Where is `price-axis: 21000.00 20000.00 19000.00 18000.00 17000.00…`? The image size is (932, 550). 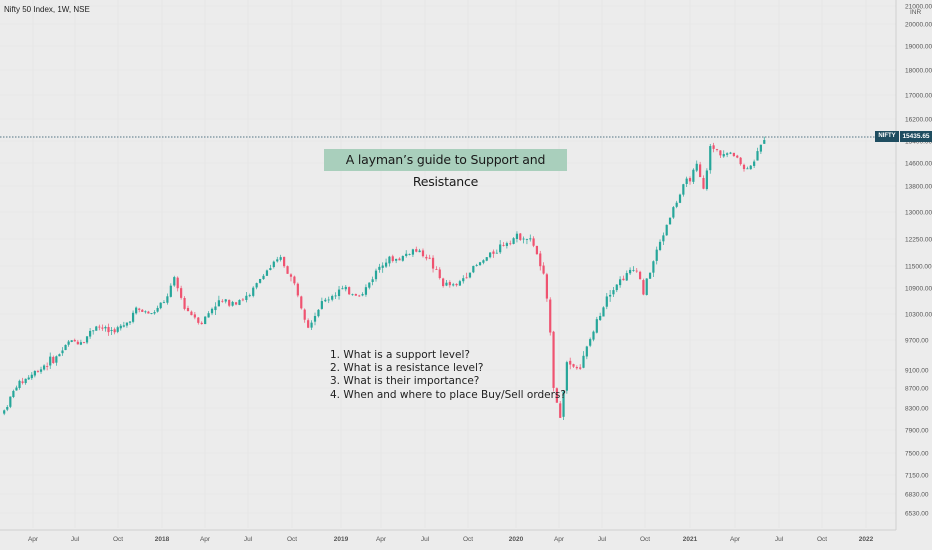 price-axis: 21000.00 20000.00 19000.00 18000.00 17000.00… is located at coordinates (913, 275).